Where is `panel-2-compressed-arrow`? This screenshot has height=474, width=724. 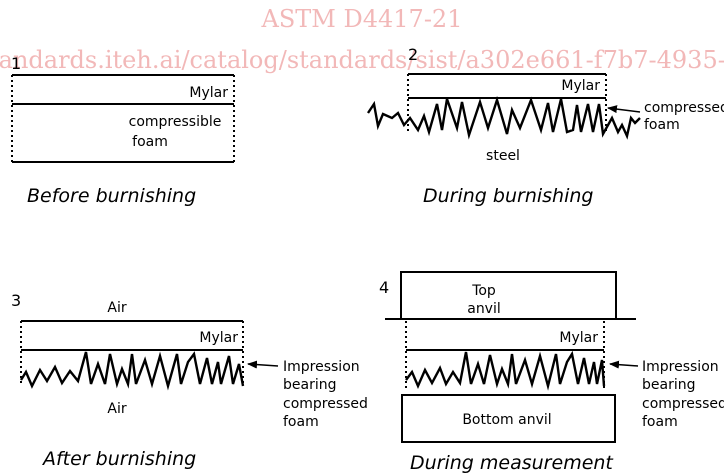 panel-2-compressed-arrow is located at coordinates (624, 109).